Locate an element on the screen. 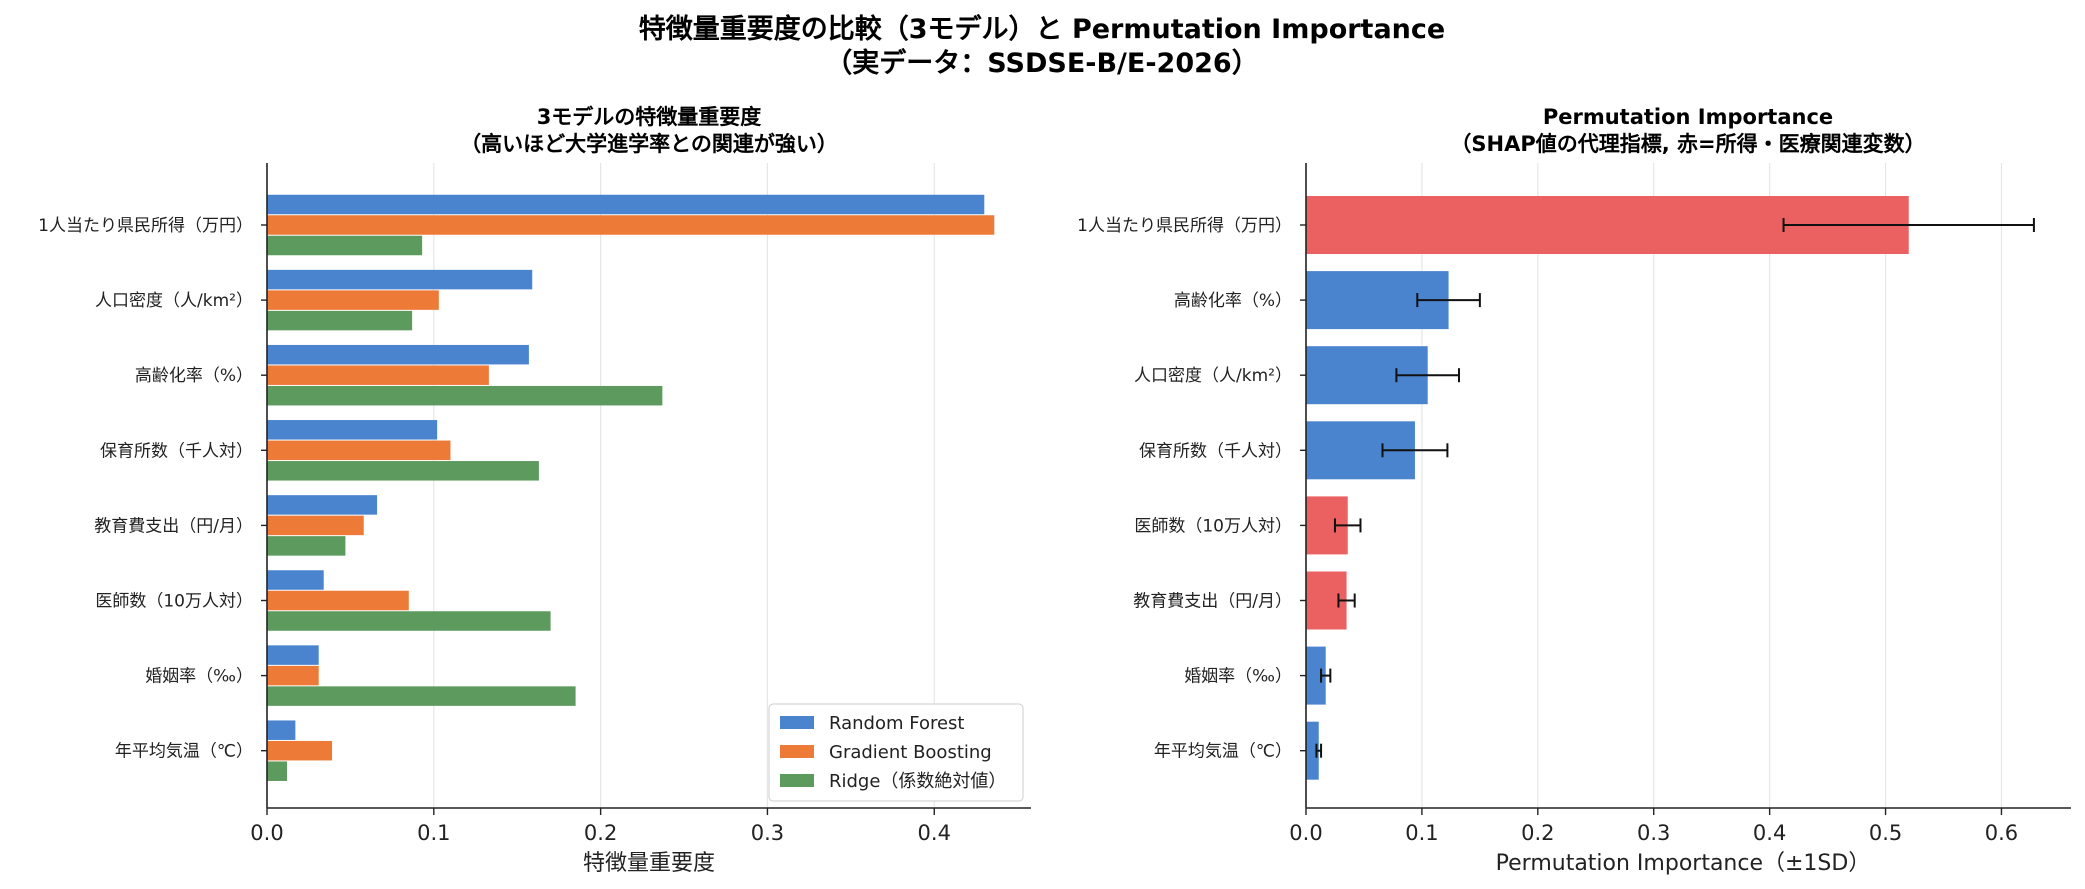 The width and height of the screenshot is (2085, 889). right-x-tick-label: 0.1 is located at coordinates (1421, 833).